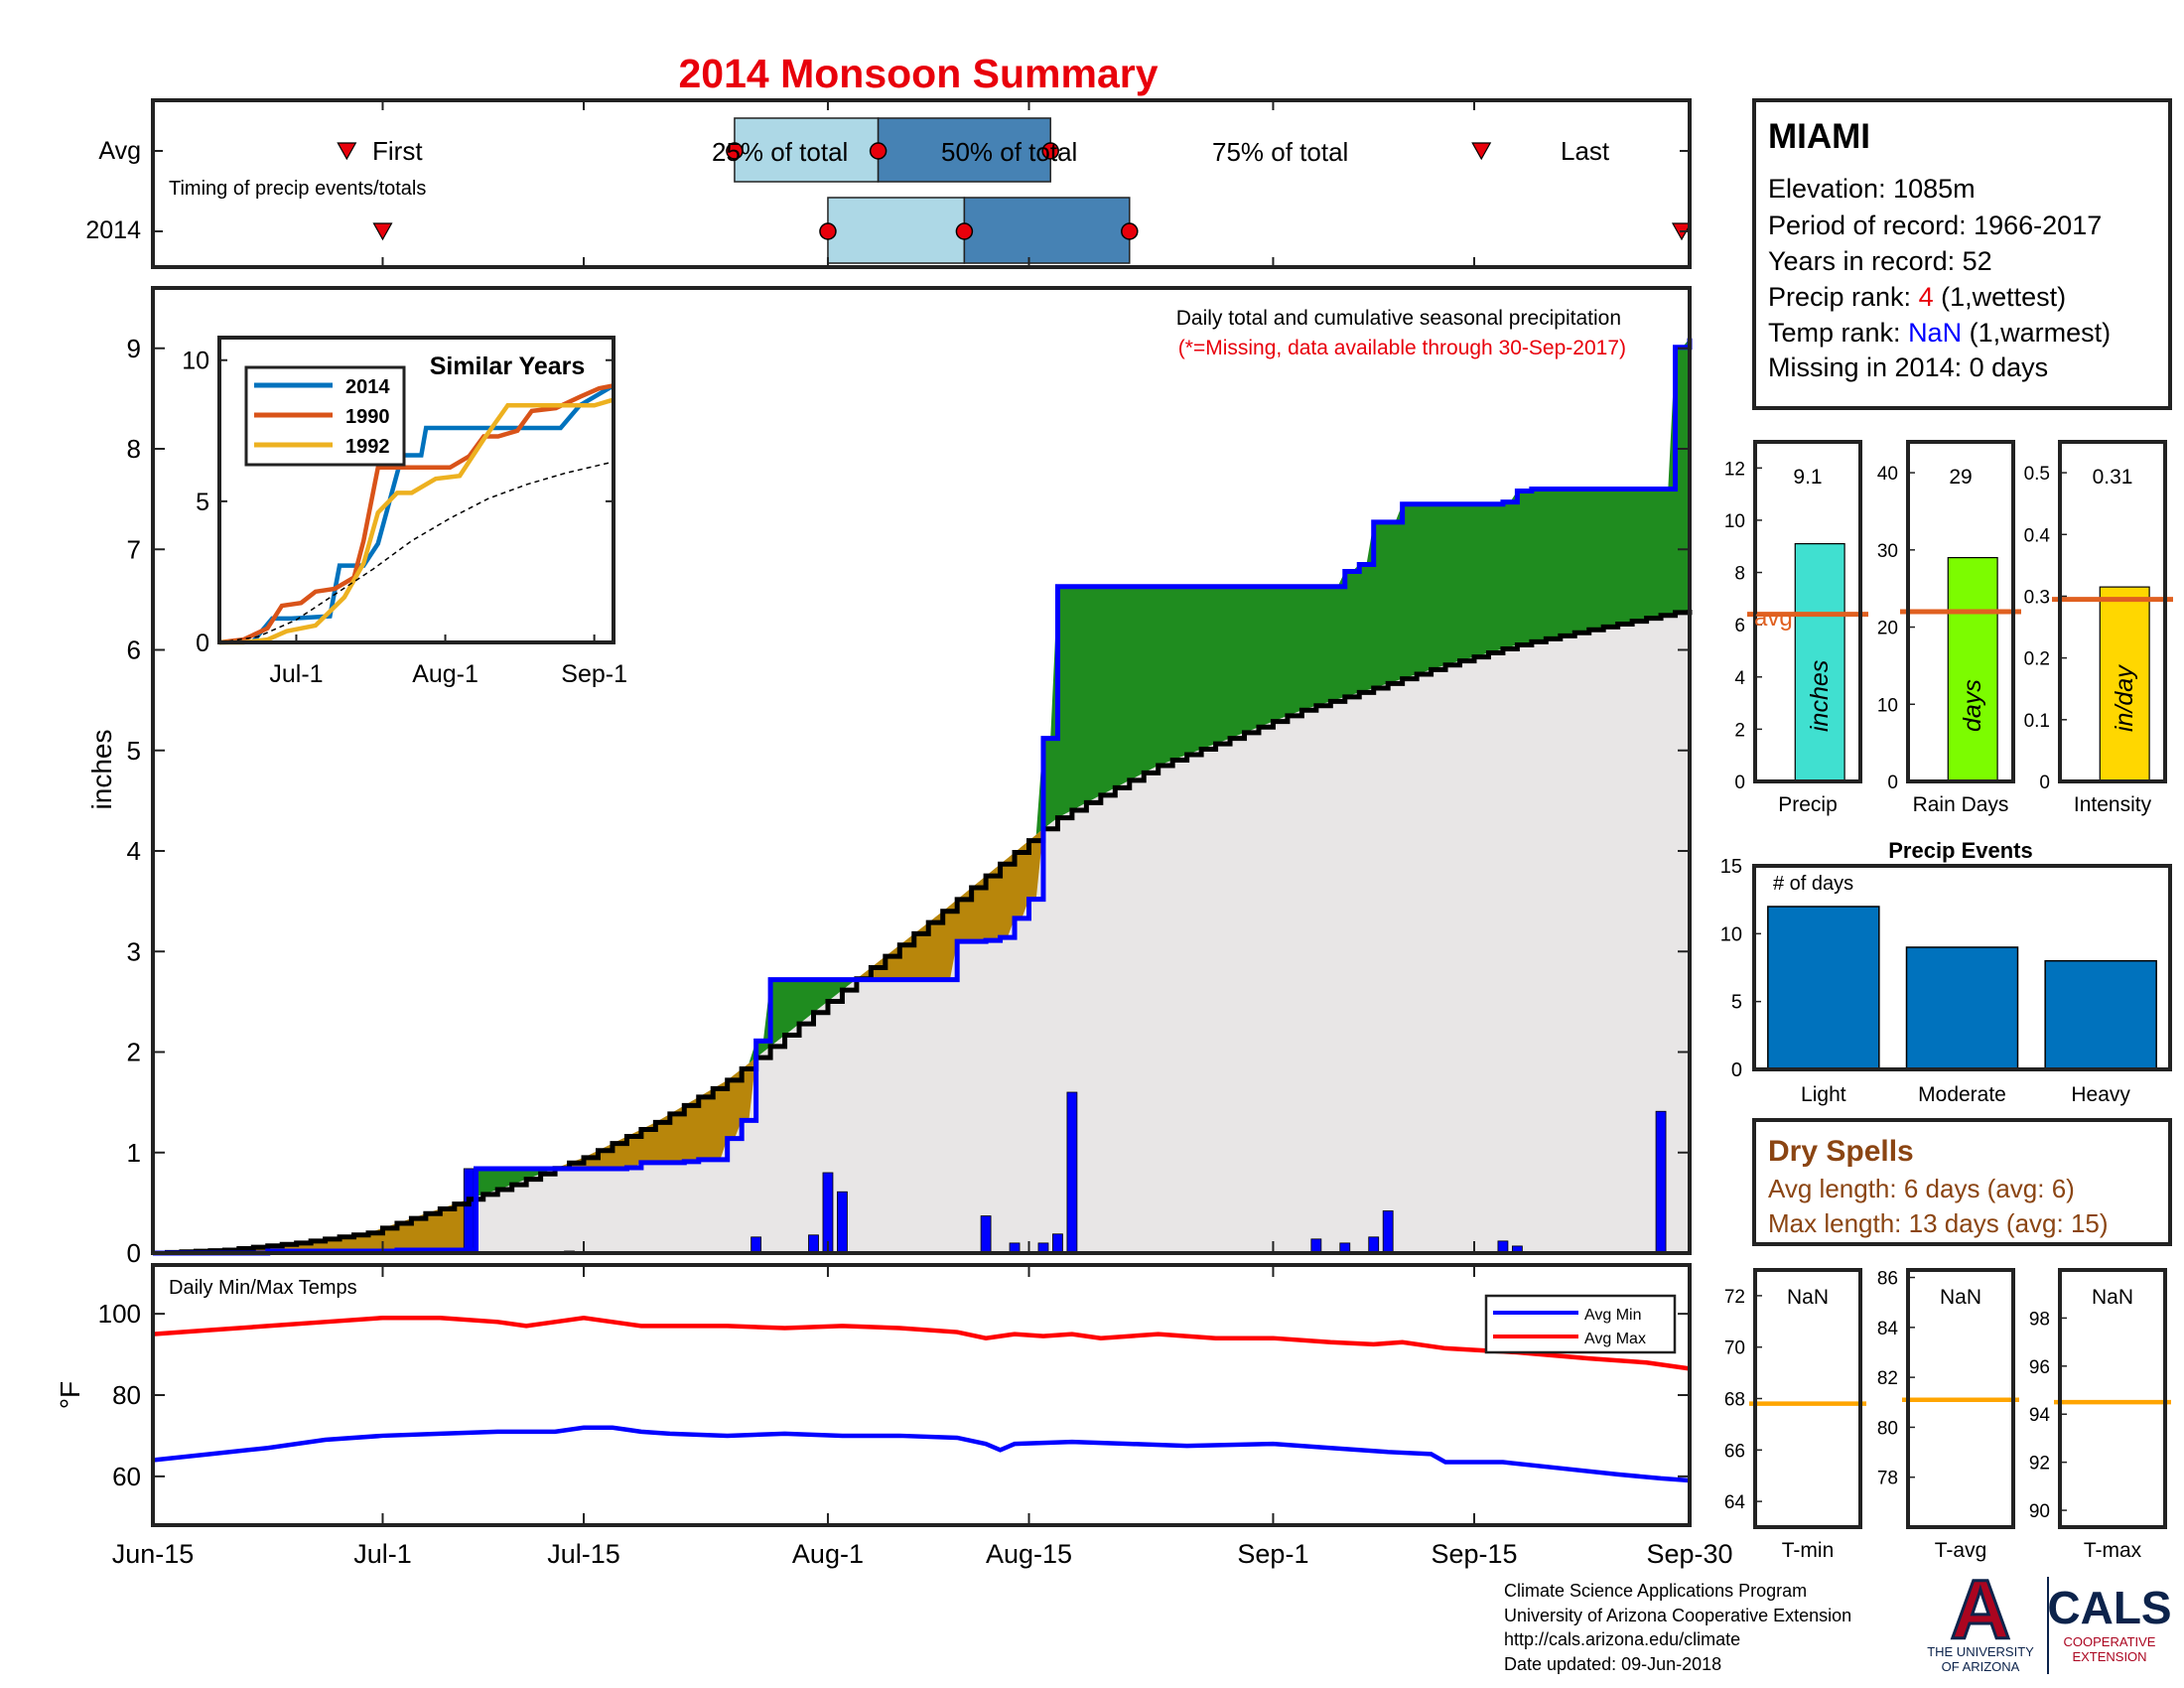 The height and width of the screenshot is (1688, 2184). Describe the element at coordinates (1908, 367) in the screenshot. I see `info-missing: Missing in 2014: 0 days` at that location.